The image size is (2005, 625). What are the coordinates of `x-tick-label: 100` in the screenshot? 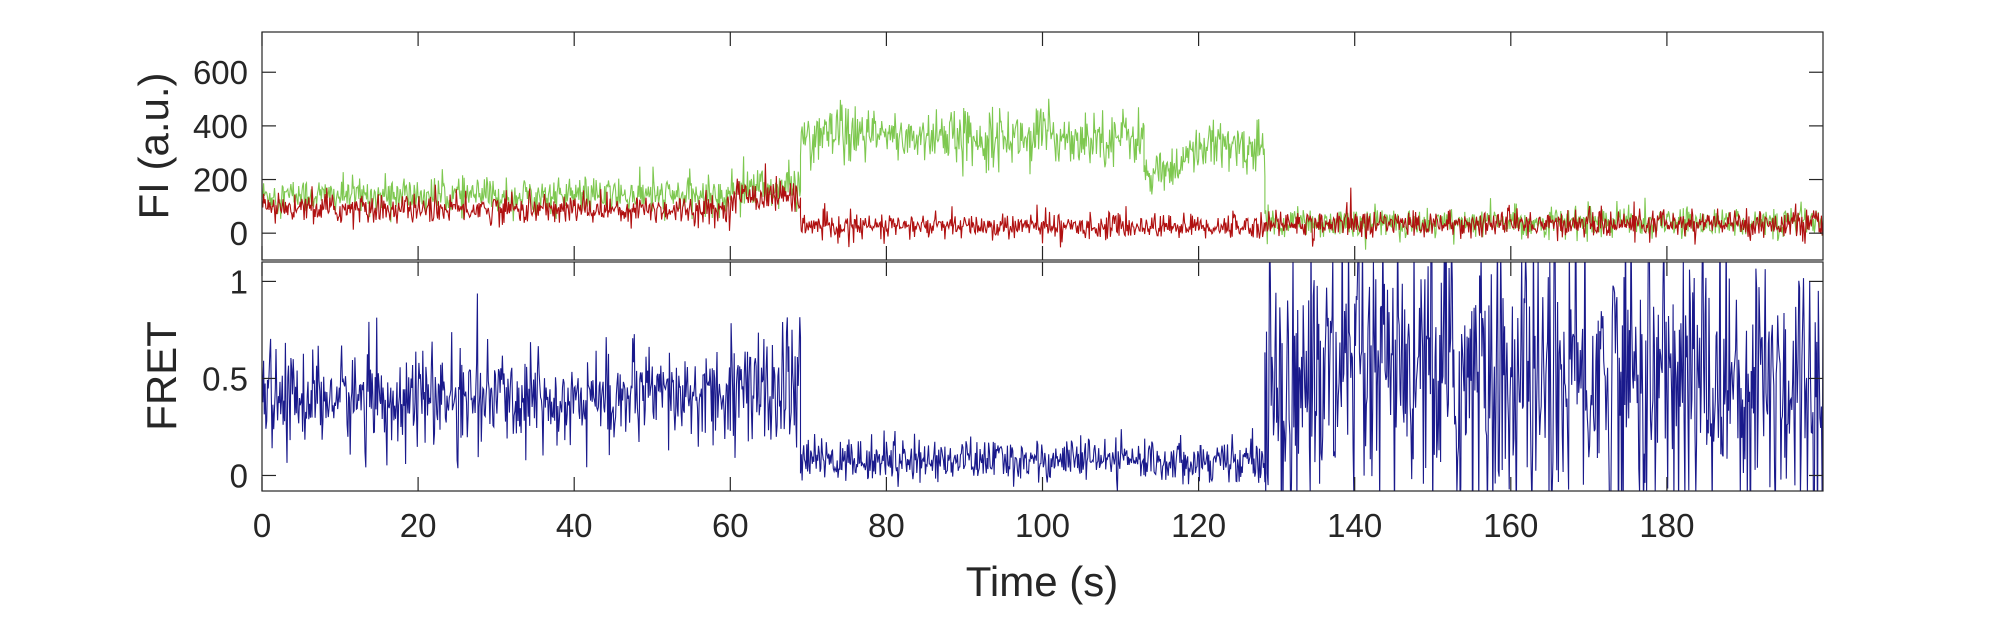 It's located at (1042, 525).